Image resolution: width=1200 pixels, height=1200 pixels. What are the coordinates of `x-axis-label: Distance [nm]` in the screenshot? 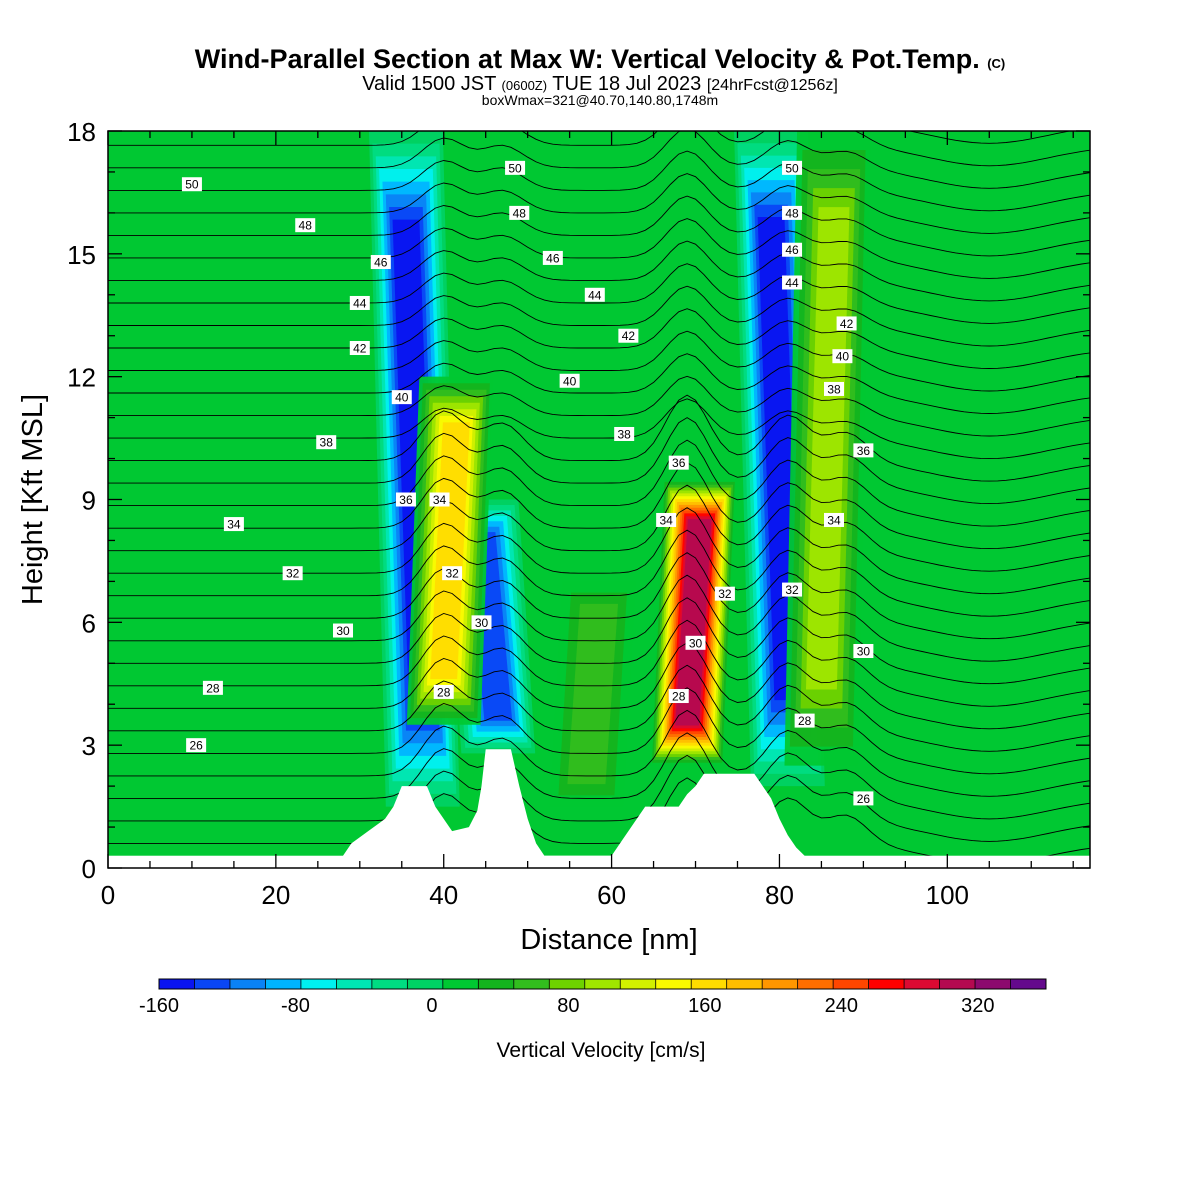 It's located at (608, 940).